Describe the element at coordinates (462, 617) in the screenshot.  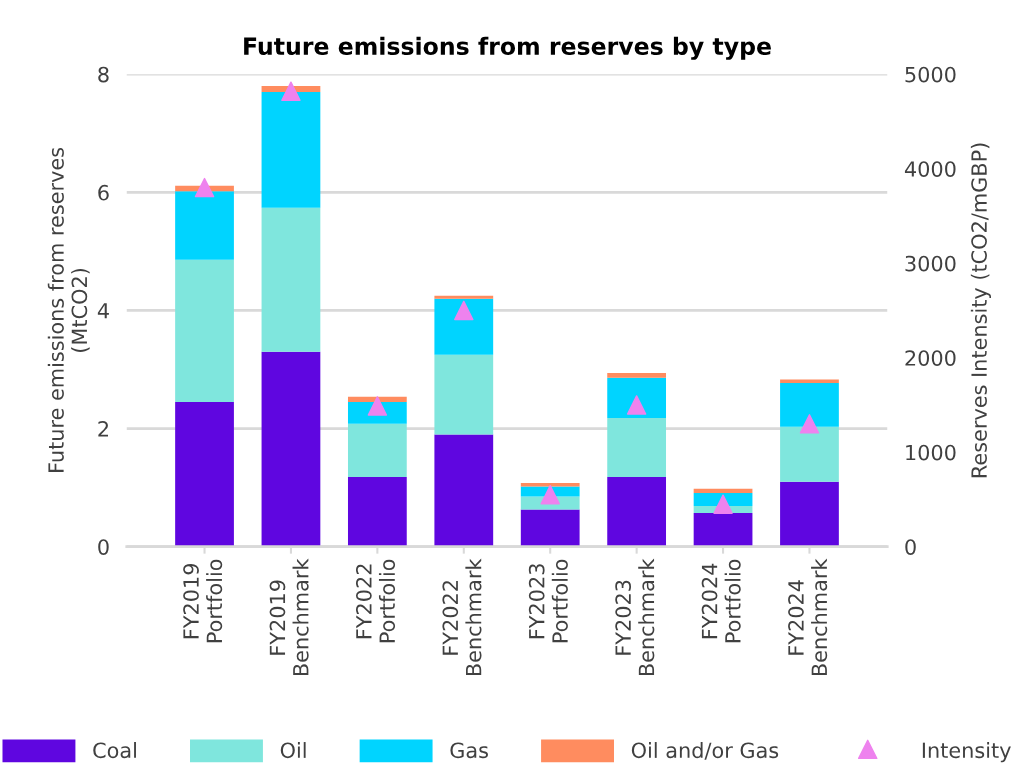
I see `x-tick-label: FY2022 Benchmark` at that location.